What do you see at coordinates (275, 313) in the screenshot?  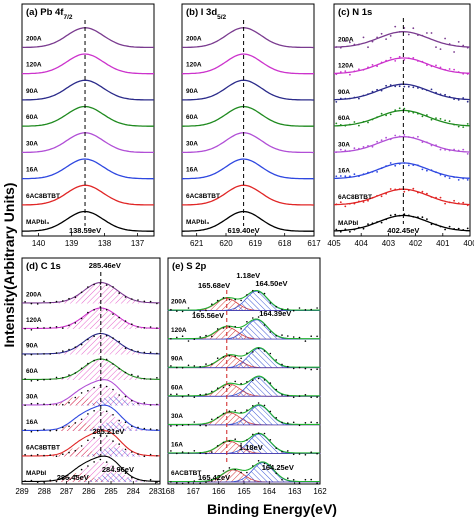 I see `peak-annotation: 164.39eV` at bounding box center [275, 313].